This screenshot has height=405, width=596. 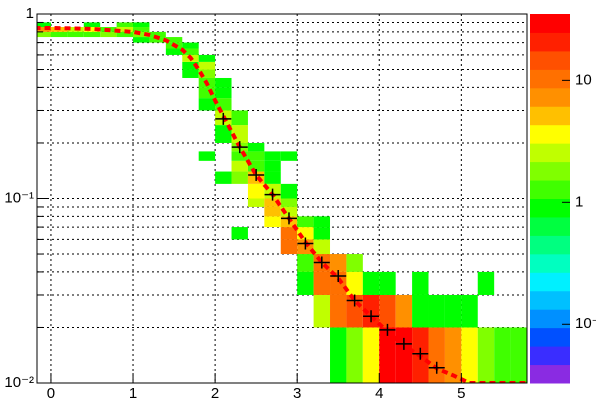 I want to click on x-tick-label: 2, so click(x=215, y=393).